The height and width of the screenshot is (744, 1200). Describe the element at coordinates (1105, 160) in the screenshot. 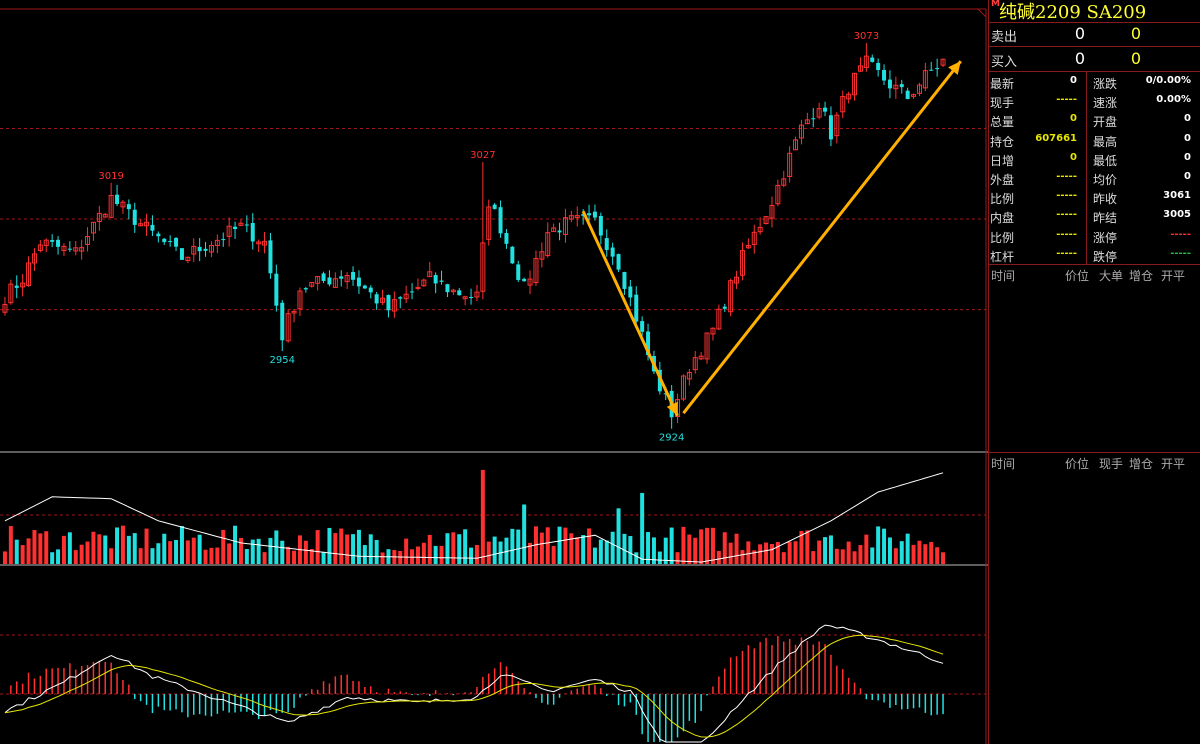

I see `quote-label: 最低` at that location.